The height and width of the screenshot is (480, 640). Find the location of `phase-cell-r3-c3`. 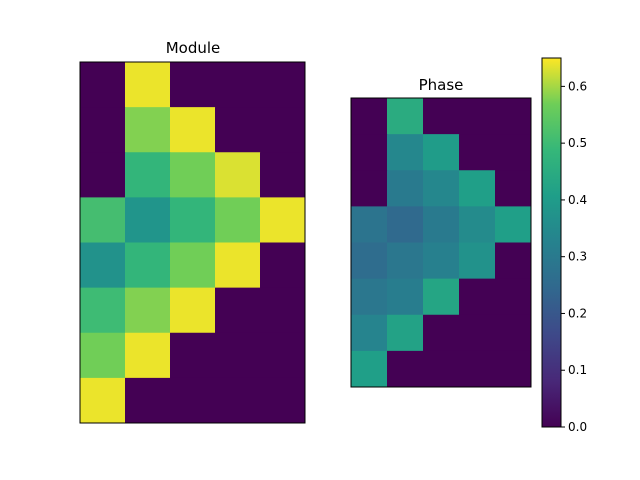

phase-cell-r3-c3 is located at coordinates (477, 224).